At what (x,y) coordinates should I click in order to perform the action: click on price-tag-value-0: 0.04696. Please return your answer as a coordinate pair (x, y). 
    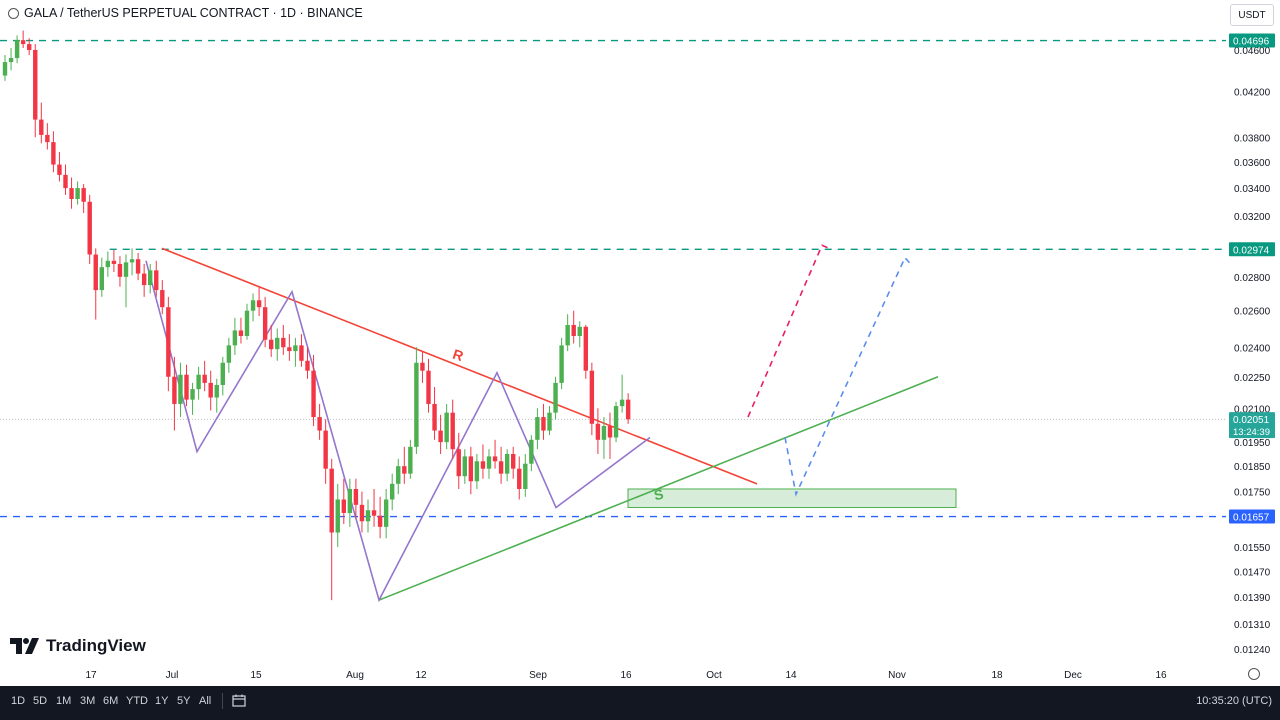
    Looking at the image, I should click on (1251, 42).